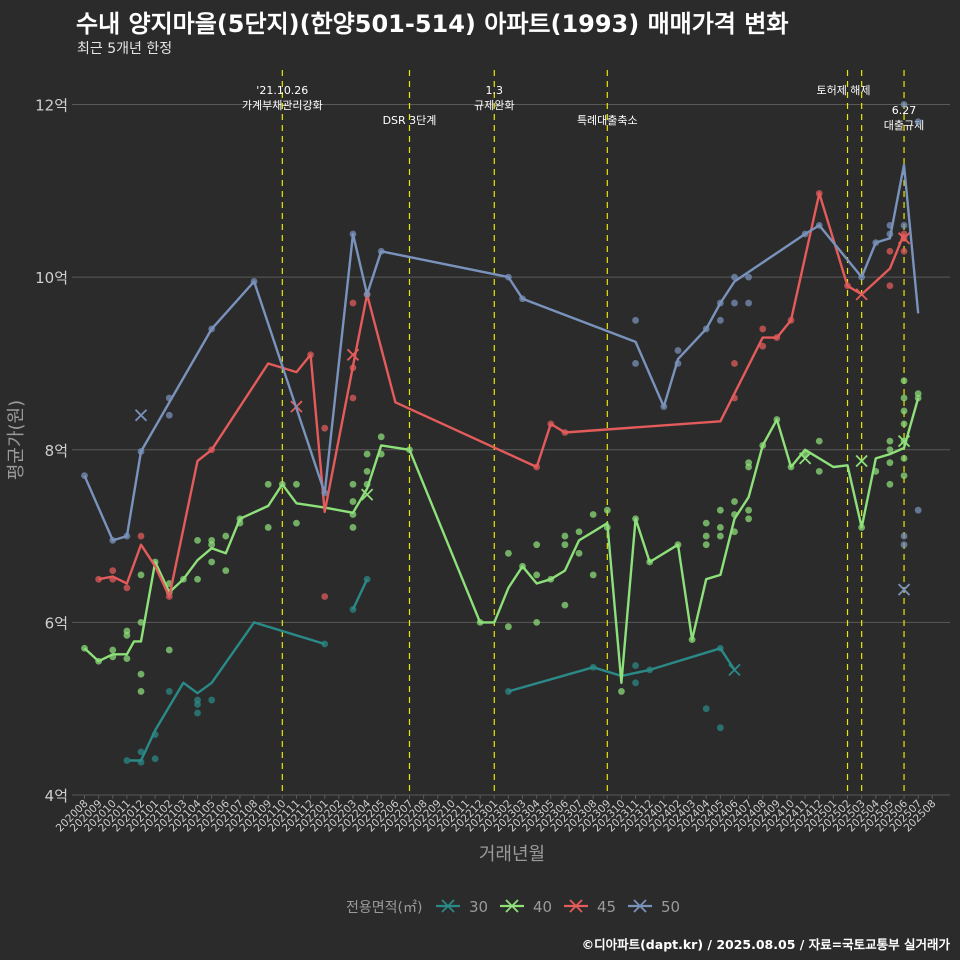  What do you see at coordinates (282, 105) in the screenshot?
I see `event-label: 가계부채관리강화` at bounding box center [282, 105].